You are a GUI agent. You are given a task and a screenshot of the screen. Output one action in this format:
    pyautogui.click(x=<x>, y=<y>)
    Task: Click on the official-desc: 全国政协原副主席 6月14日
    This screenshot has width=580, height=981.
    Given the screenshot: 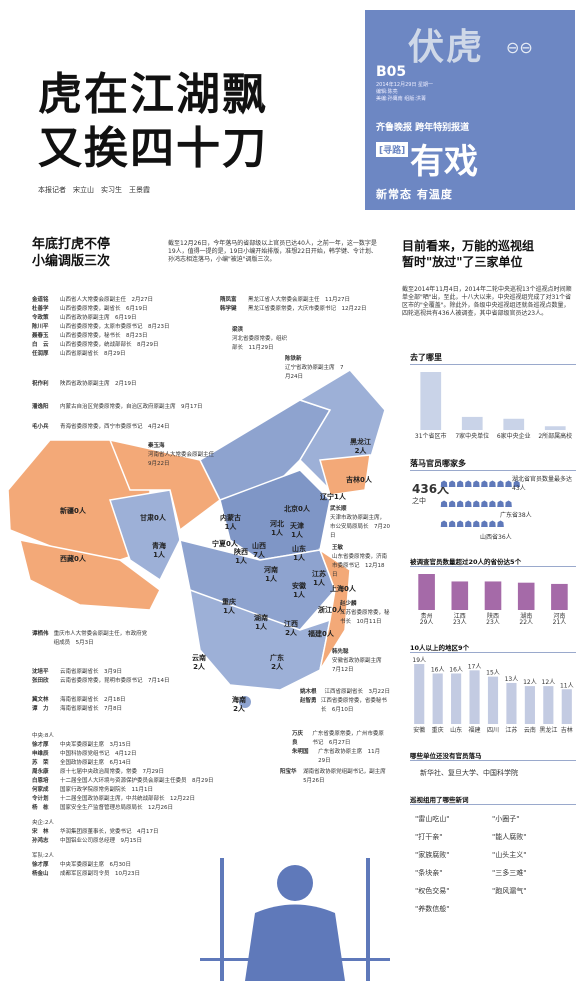 What is the action you would take?
    pyautogui.click(x=95, y=763)
    